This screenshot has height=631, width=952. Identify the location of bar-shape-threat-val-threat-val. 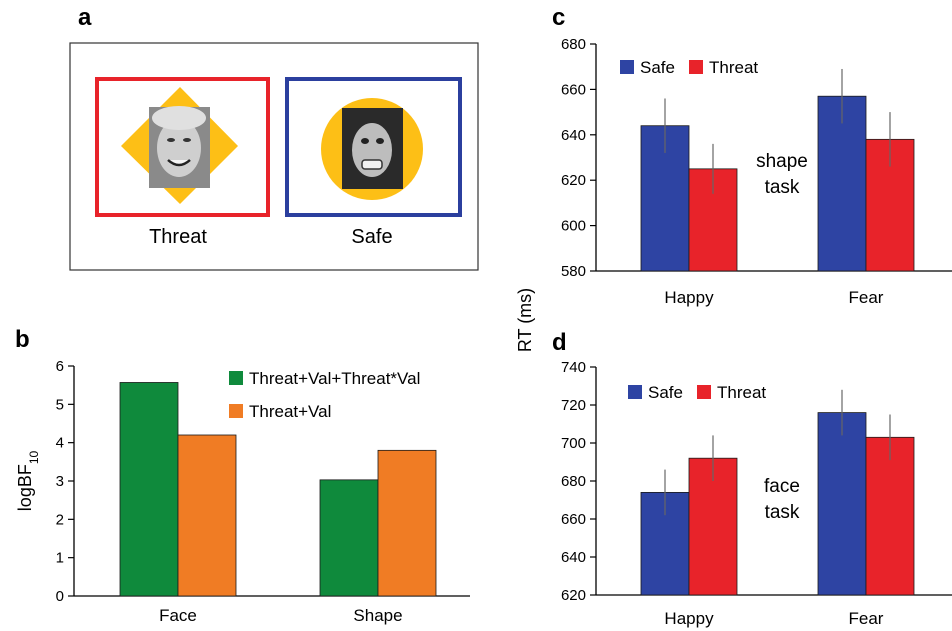
(349, 538).